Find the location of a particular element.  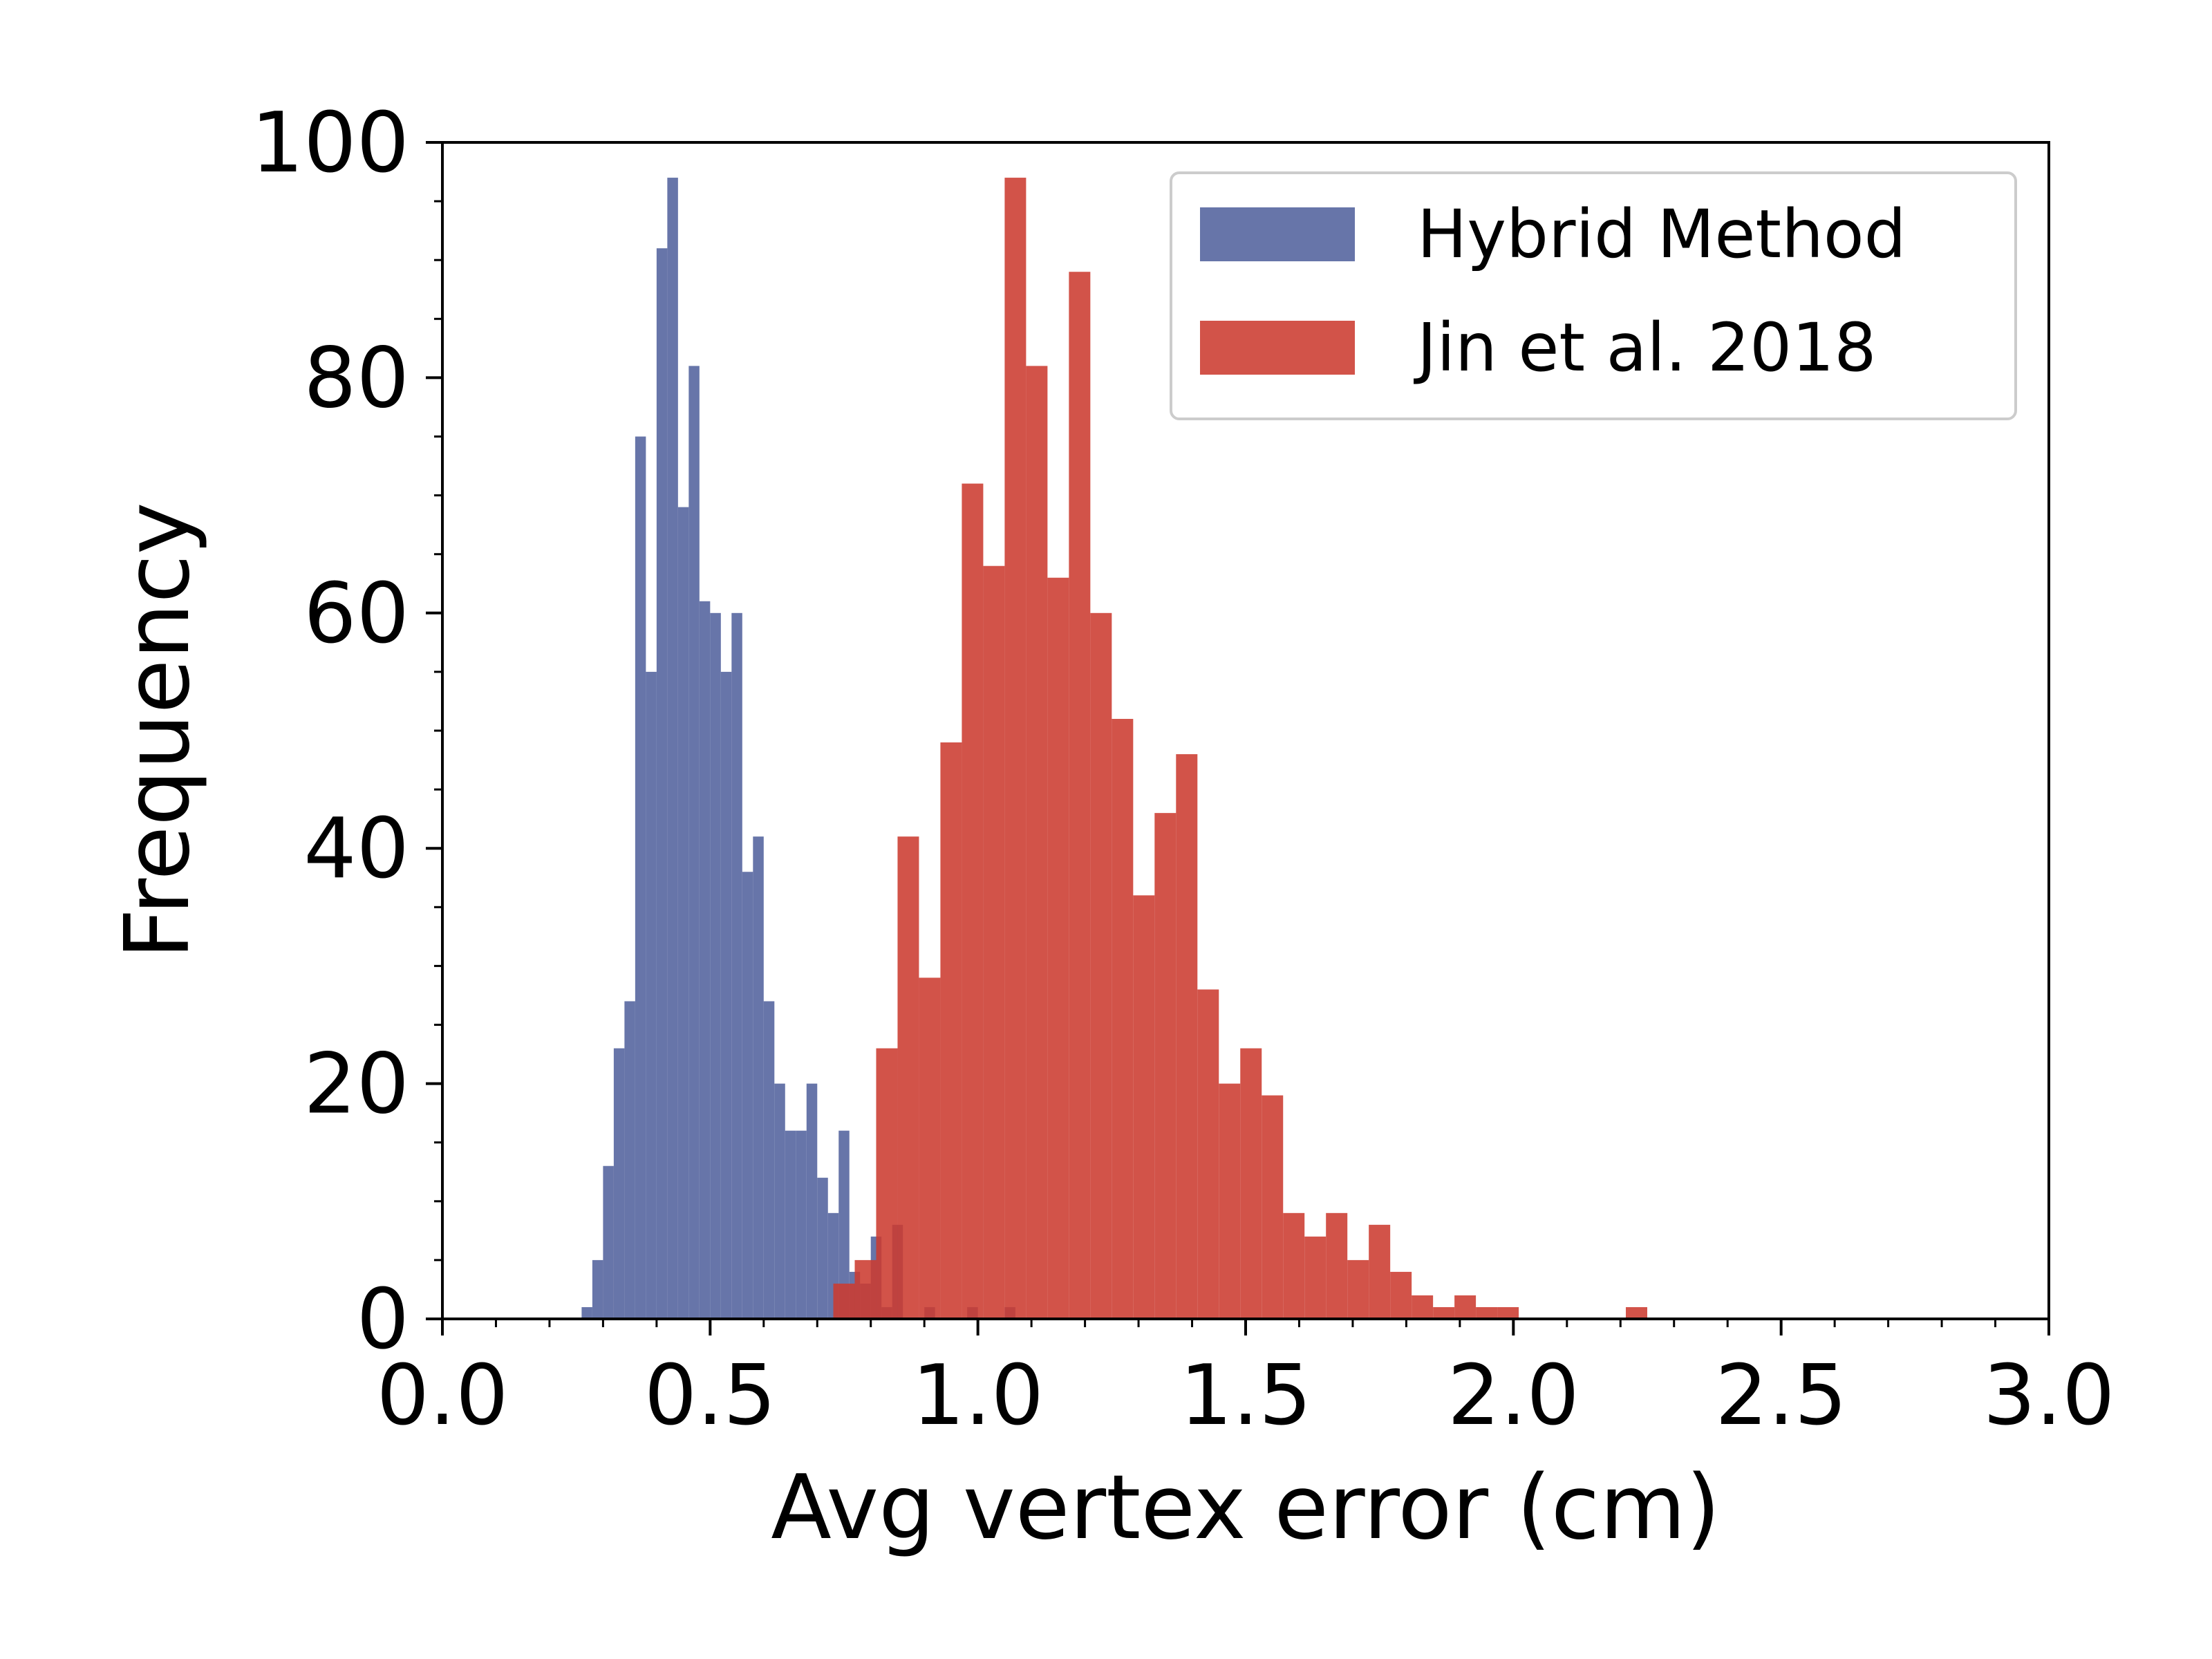

y-axis-title: Frequency is located at coordinates (157, 730).